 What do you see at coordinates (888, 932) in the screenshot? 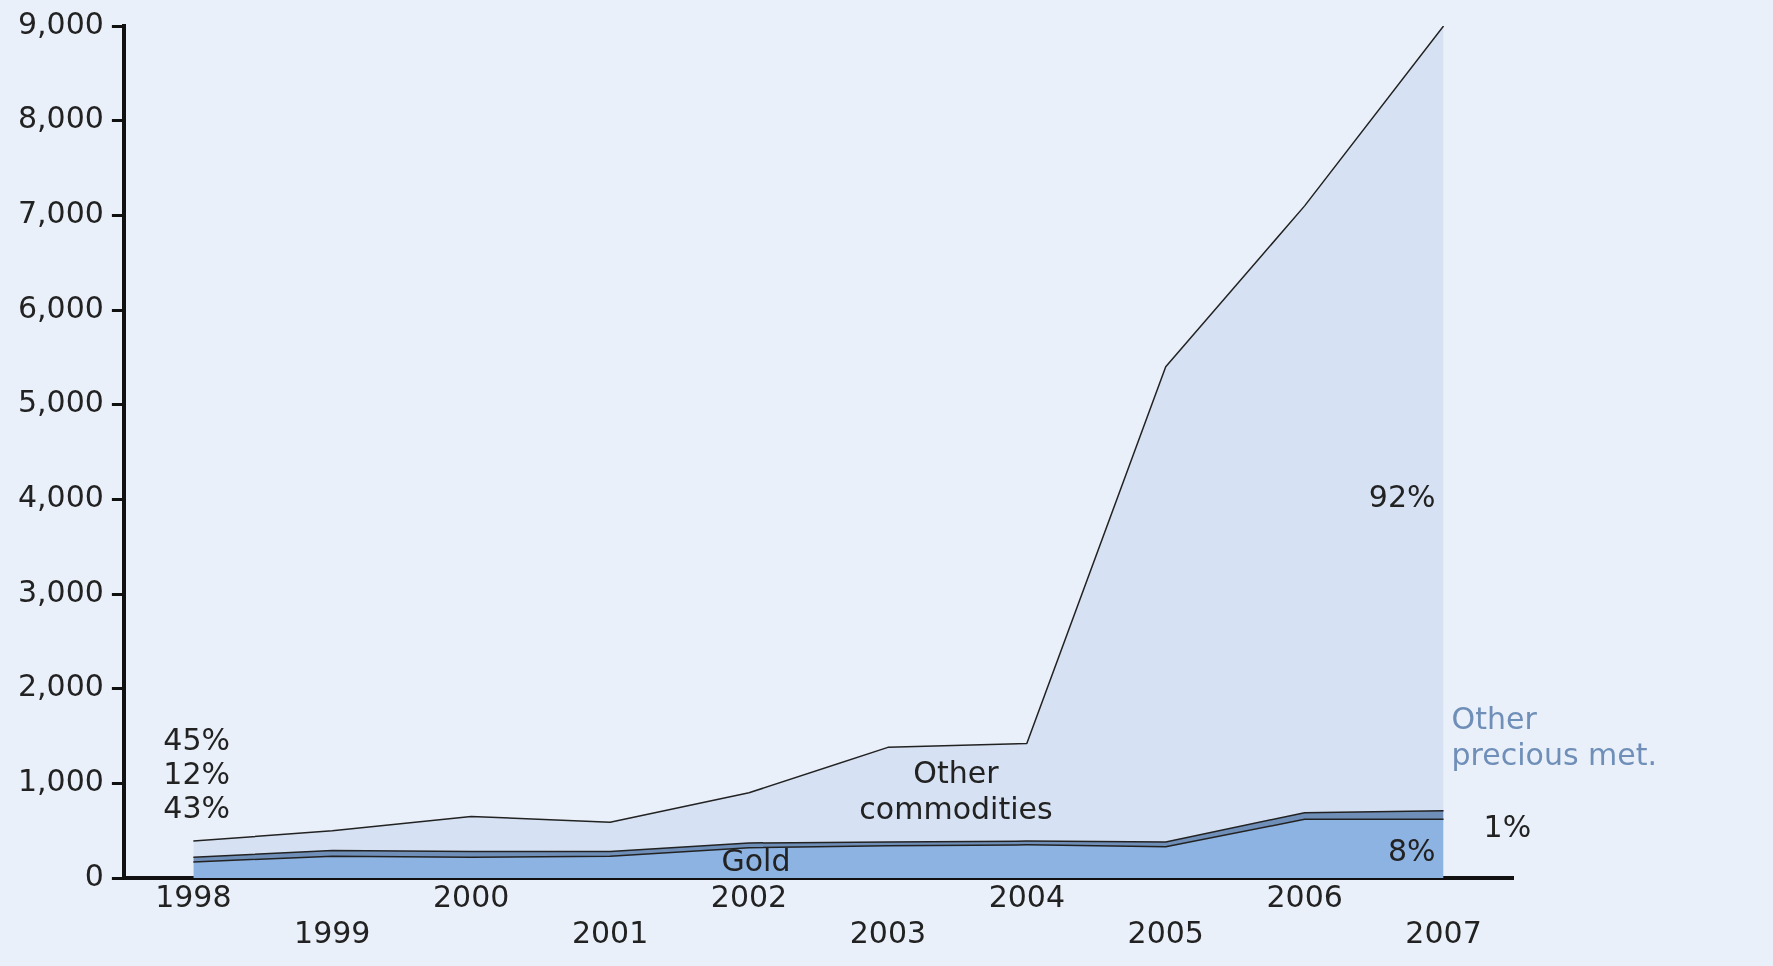
I see `x-tick-label: 2003` at bounding box center [888, 932].